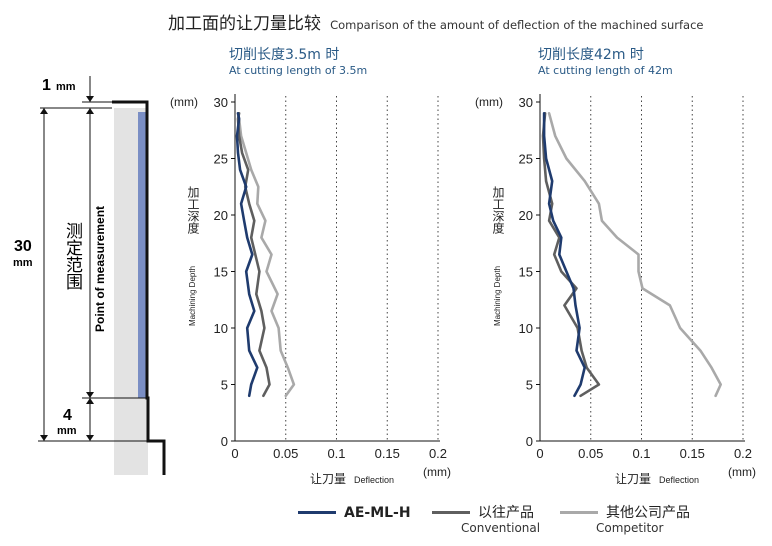 Image resolution: width=772 pixels, height=546 pixels. What do you see at coordinates (526, 272) in the screenshot?
I see `right-y-tick-label-3: 15` at bounding box center [526, 272].